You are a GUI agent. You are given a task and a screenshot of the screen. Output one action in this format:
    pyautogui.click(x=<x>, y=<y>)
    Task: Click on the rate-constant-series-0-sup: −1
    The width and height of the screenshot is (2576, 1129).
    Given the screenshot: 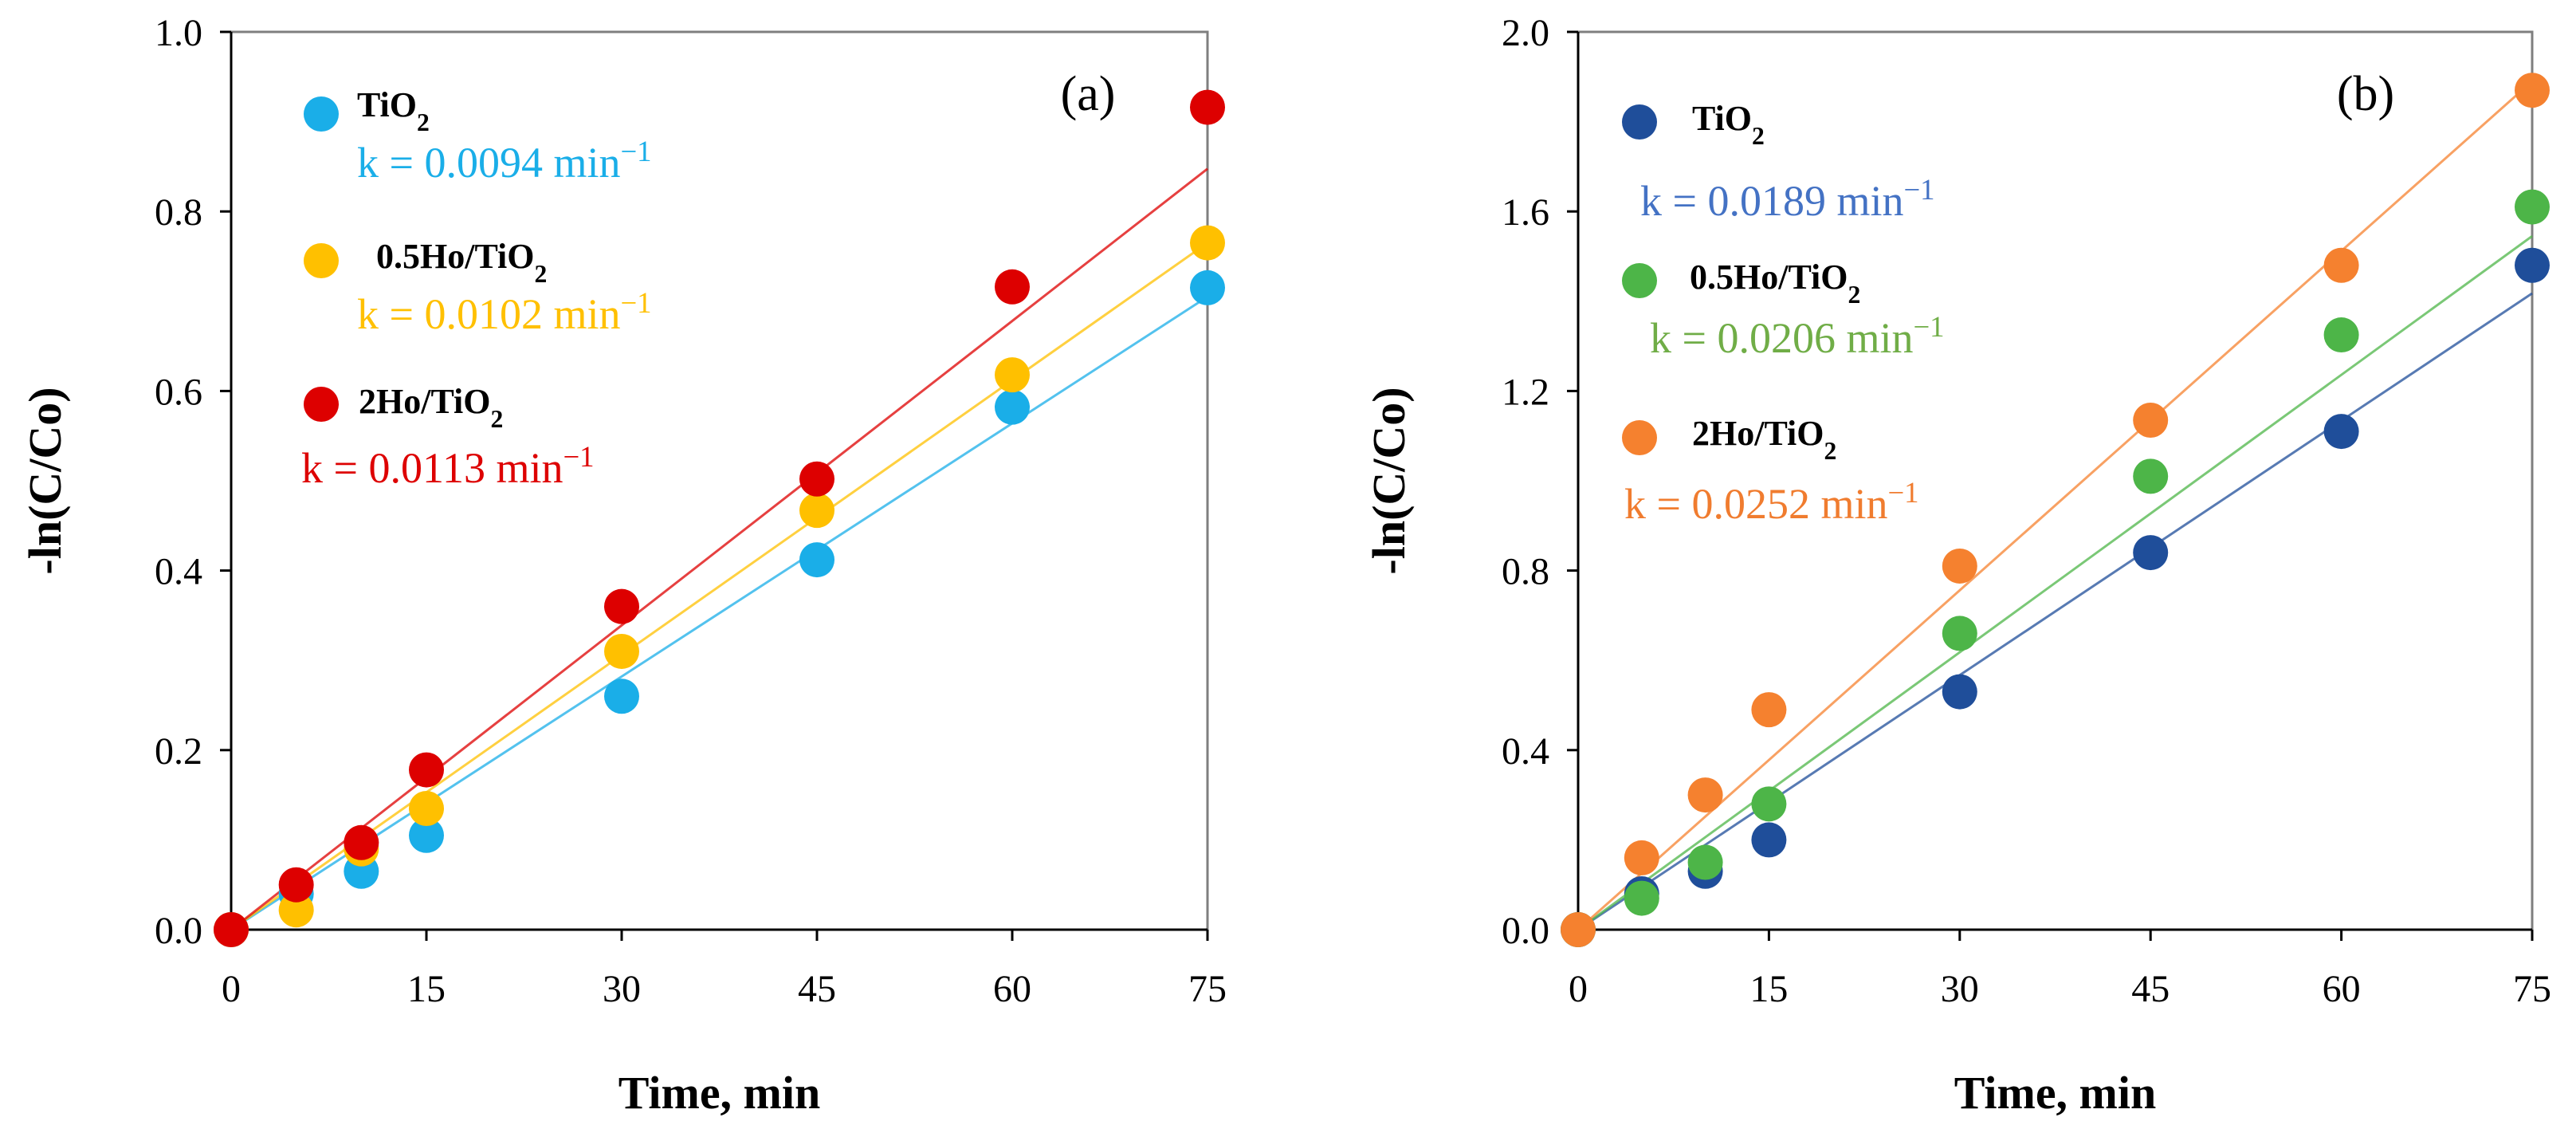 What is the action you would take?
    pyautogui.click(x=1919, y=190)
    